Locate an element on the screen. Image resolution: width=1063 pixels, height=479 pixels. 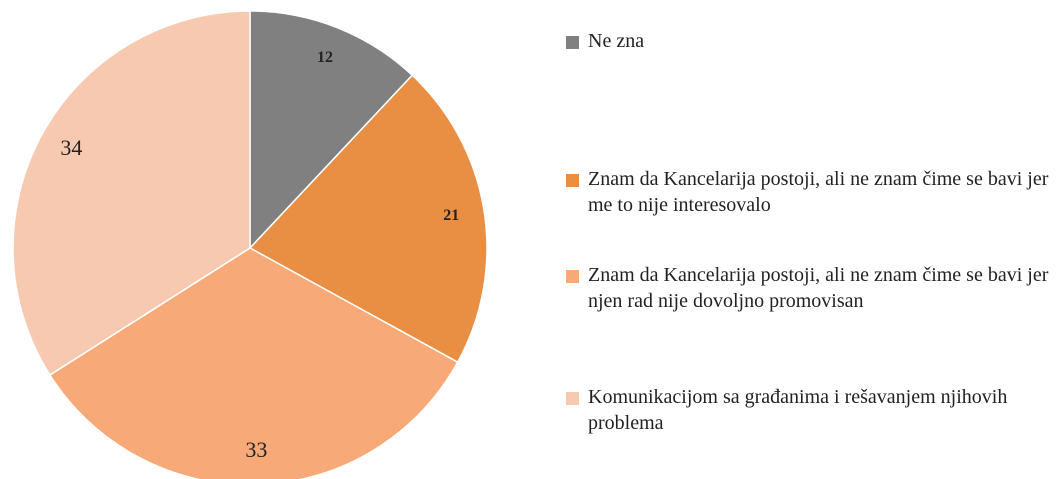
data-label: 33 is located at coordinates (256, 449).